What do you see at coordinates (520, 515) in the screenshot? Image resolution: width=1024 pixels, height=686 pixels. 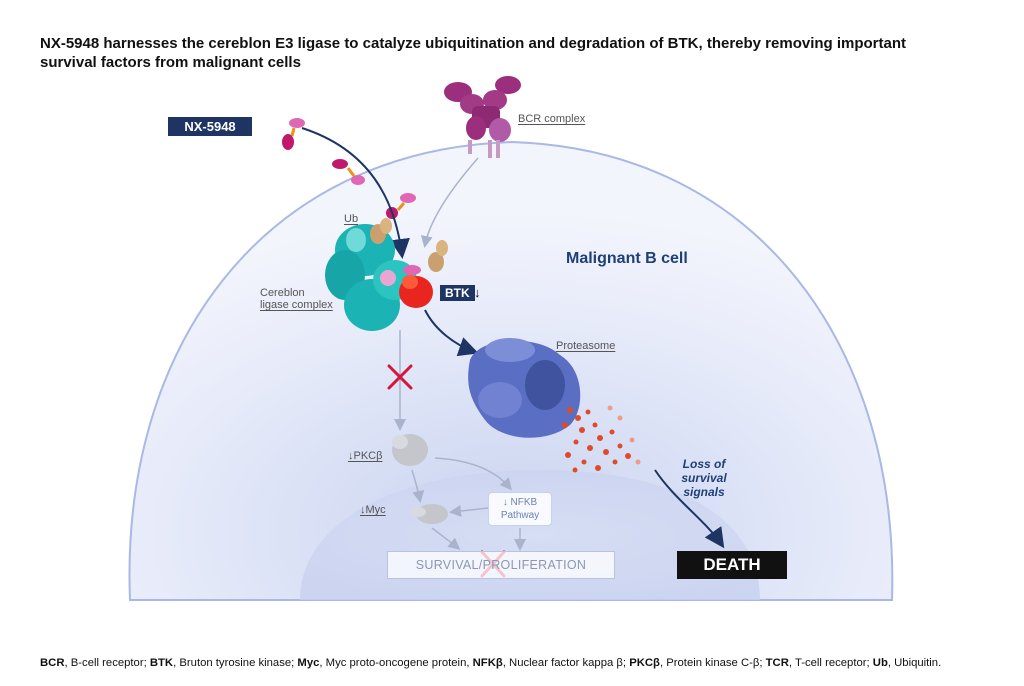 I see `nfkb-line2: Pathway` at bounding box center [520, 515].